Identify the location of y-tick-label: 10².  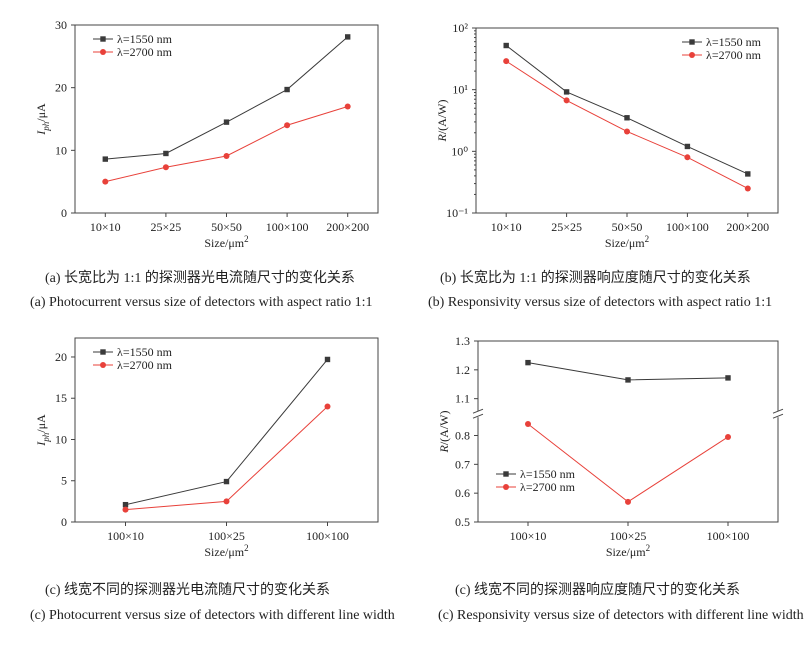
(460, 28).